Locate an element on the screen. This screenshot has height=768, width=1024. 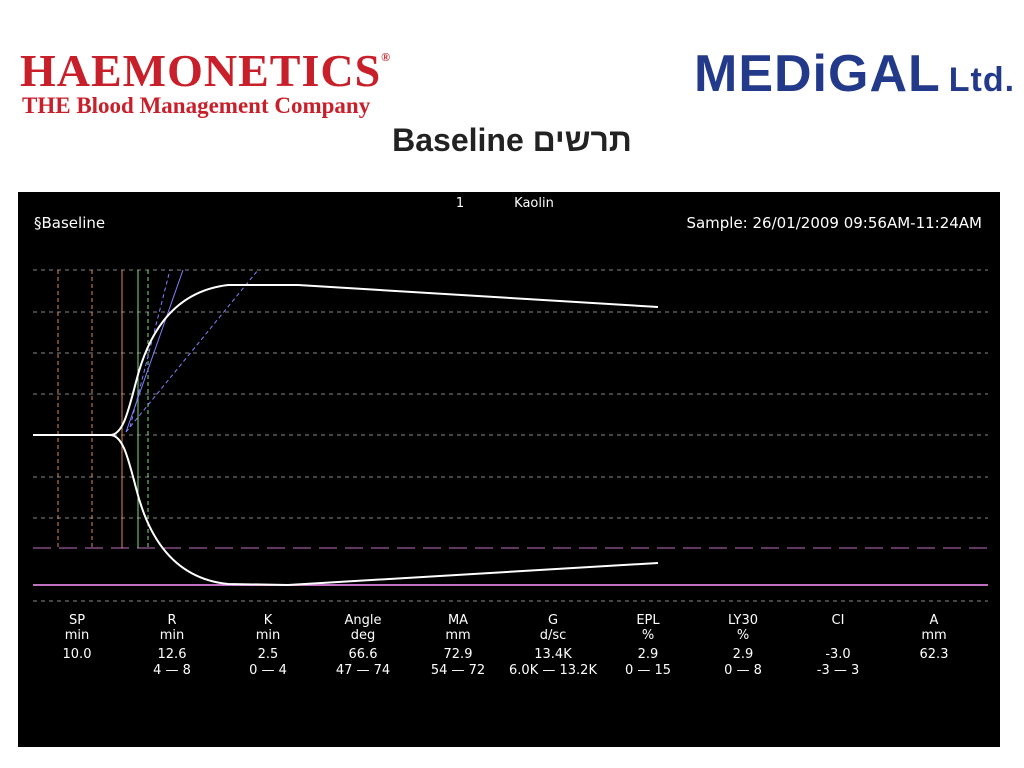
markers is located at coordinates (158, 408).